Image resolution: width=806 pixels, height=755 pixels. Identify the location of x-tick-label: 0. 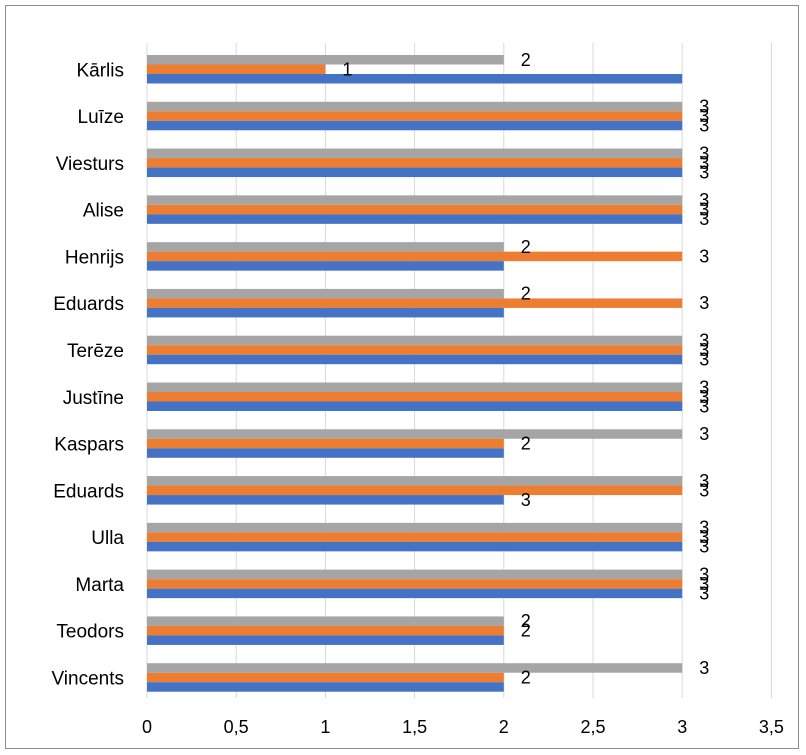
(147, 727).